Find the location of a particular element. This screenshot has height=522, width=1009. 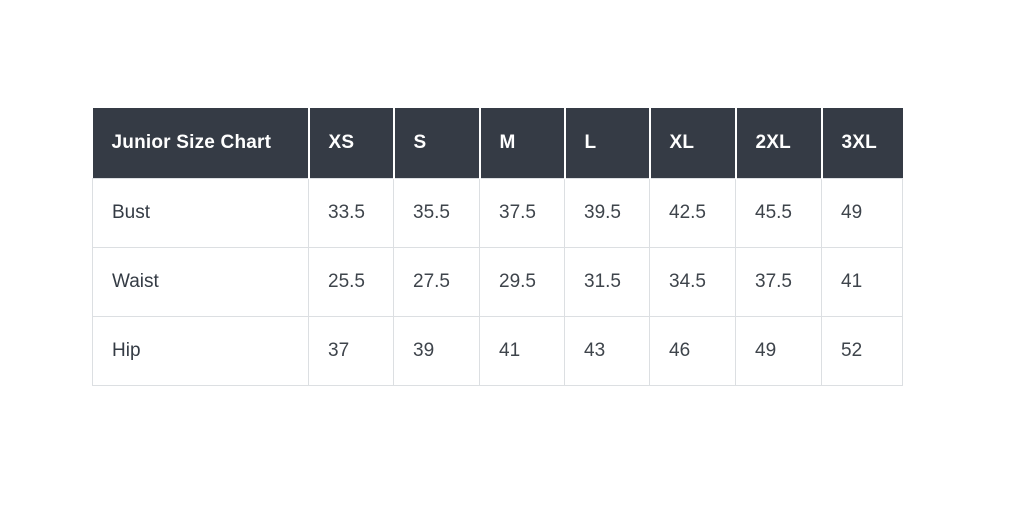

row-label-bust: Bust is located at coordinates (200, 213).